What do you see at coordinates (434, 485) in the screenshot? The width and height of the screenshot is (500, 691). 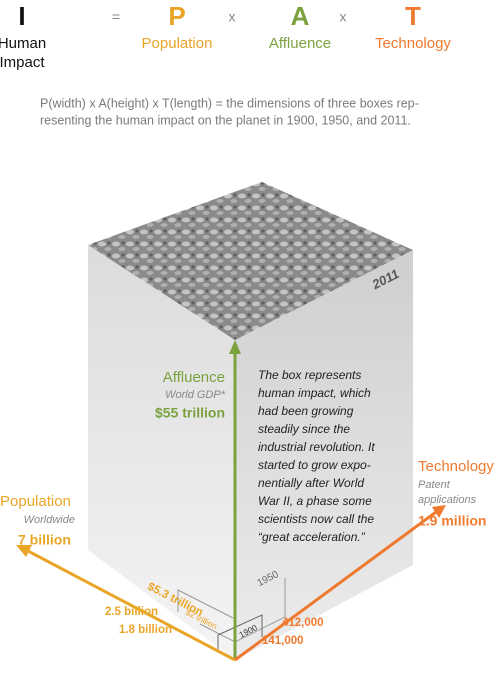 I see `technology-subtitle: Patent` at bounding box center [434, 485].